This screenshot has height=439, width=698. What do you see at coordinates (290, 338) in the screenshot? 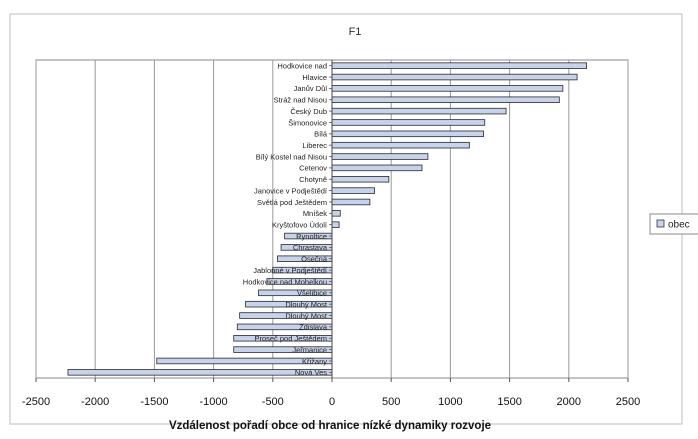
I see `category-label-24: Proseč pod Ještědem` at bounding box center [290, 338].